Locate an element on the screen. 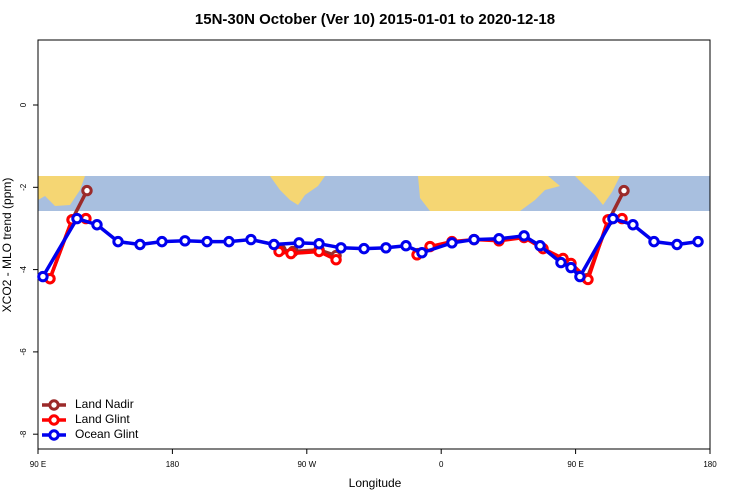 The width and height of the screenshot is (750, 500). world-map-band is located at coordinates (374, 193).